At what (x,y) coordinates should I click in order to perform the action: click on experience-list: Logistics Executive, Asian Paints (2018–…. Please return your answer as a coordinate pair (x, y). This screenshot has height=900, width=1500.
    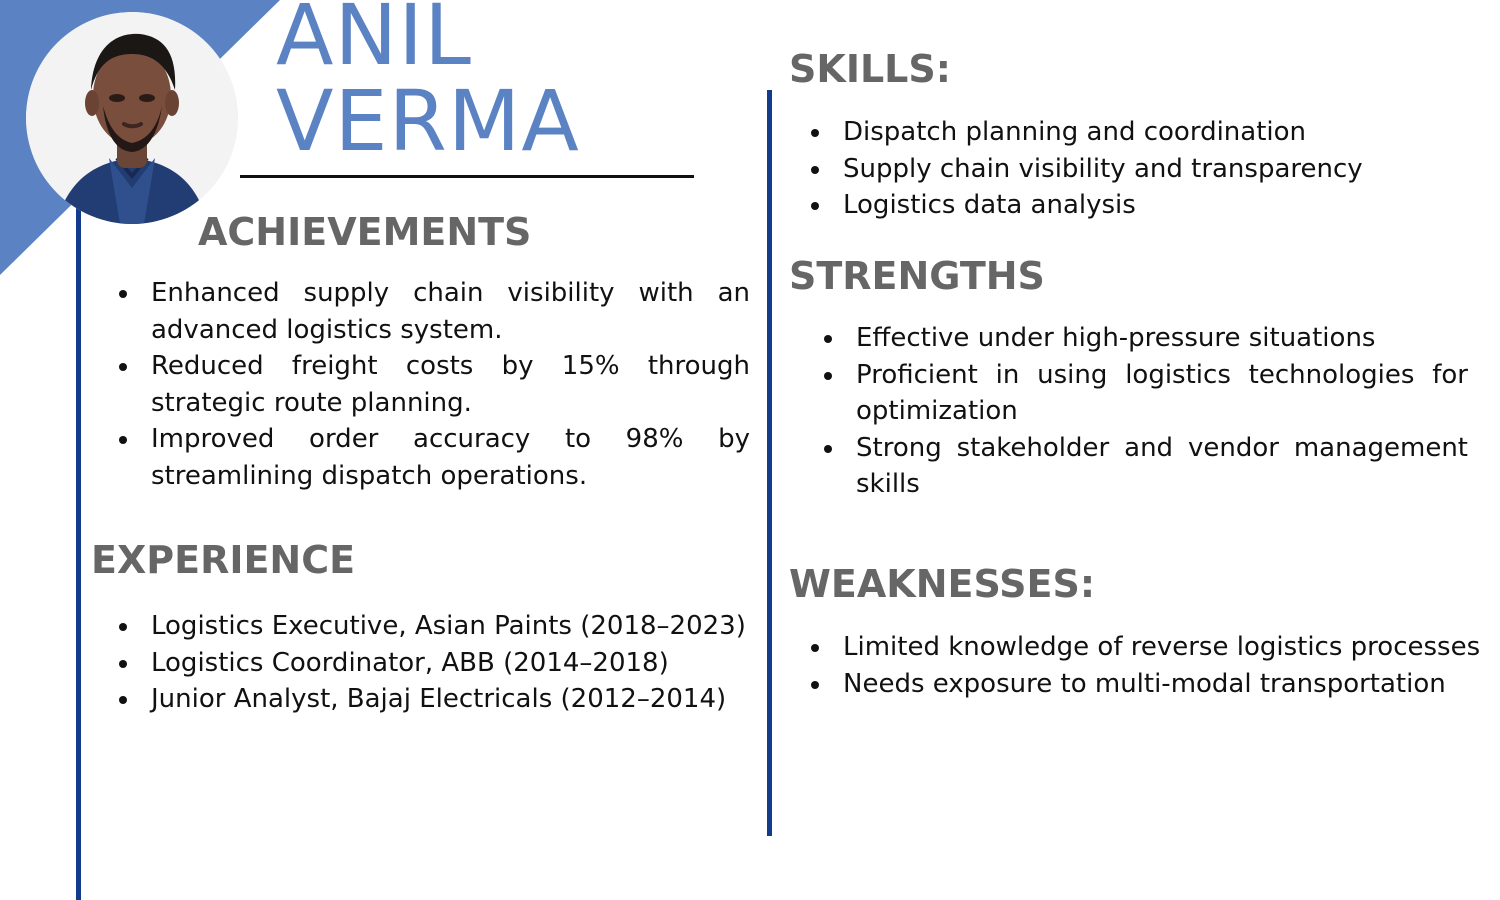
    Looking at the image, I should click on (434, 663).